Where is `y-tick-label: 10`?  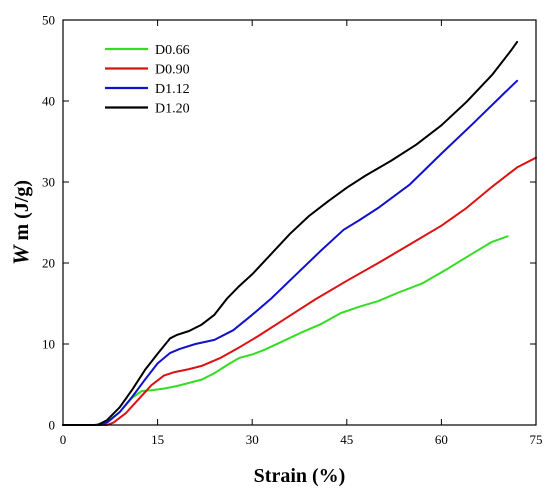
y-tick-label: 10 is located at coordinates (48, 344).